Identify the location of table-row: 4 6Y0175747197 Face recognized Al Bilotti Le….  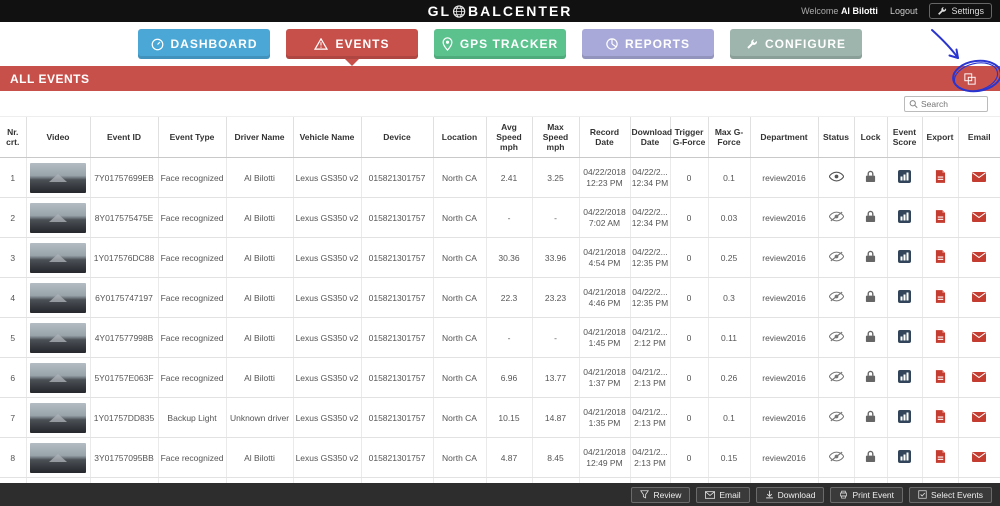
(500, 297).